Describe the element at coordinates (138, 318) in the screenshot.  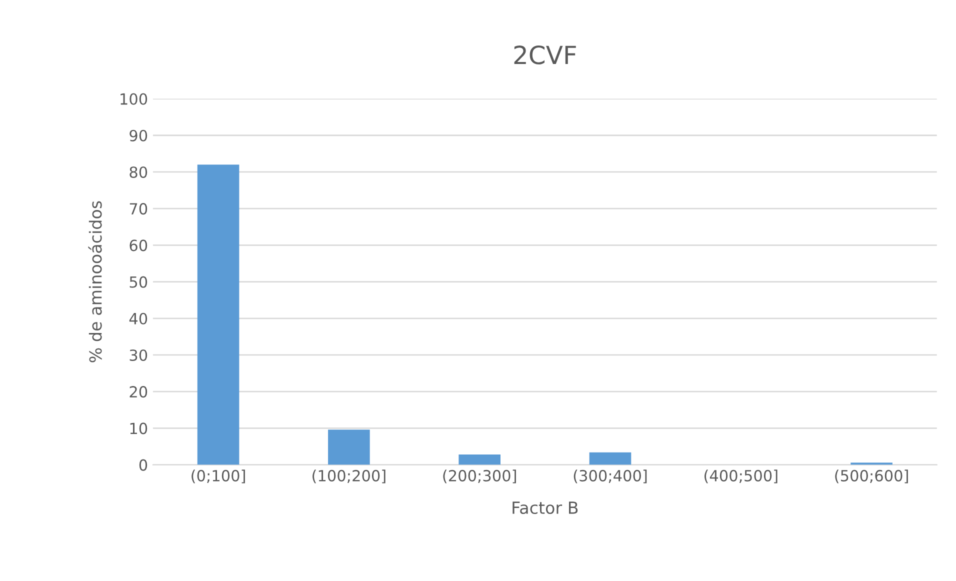
I see `y-tick-label: 40` at that location.